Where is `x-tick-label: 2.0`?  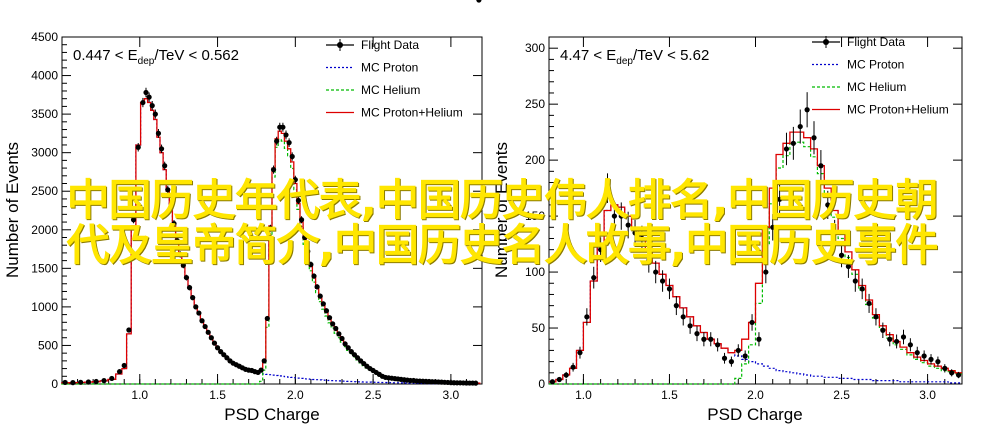 x-tick-label: 2.0 is located at coordinates (295, 395).